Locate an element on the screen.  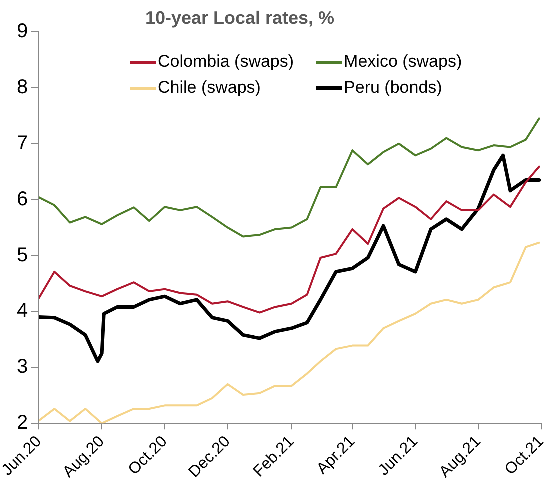
legend-label: Mexico (swaps) is located at coordinates (403, 62).